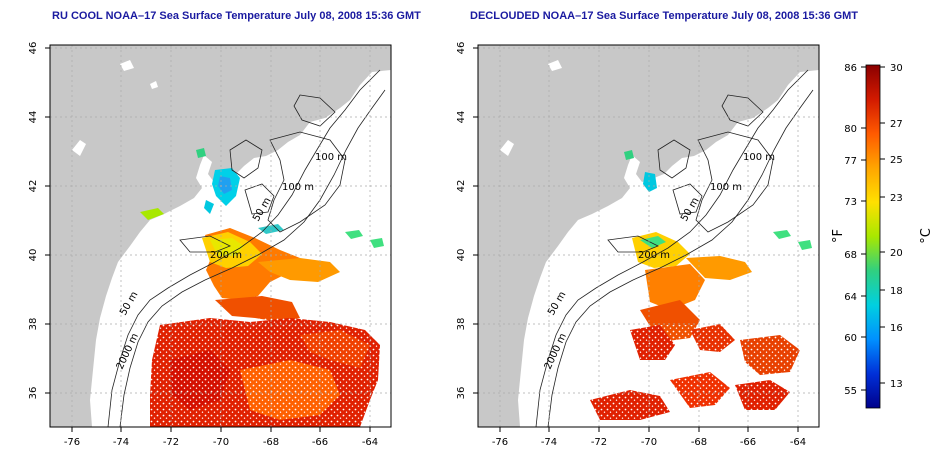 This screenshot has width=950, height=475. What do you see at coordinates (599, 442) in the screenshot?
I see `right-x-tick-label: -72` at bounding box center [599, 442].